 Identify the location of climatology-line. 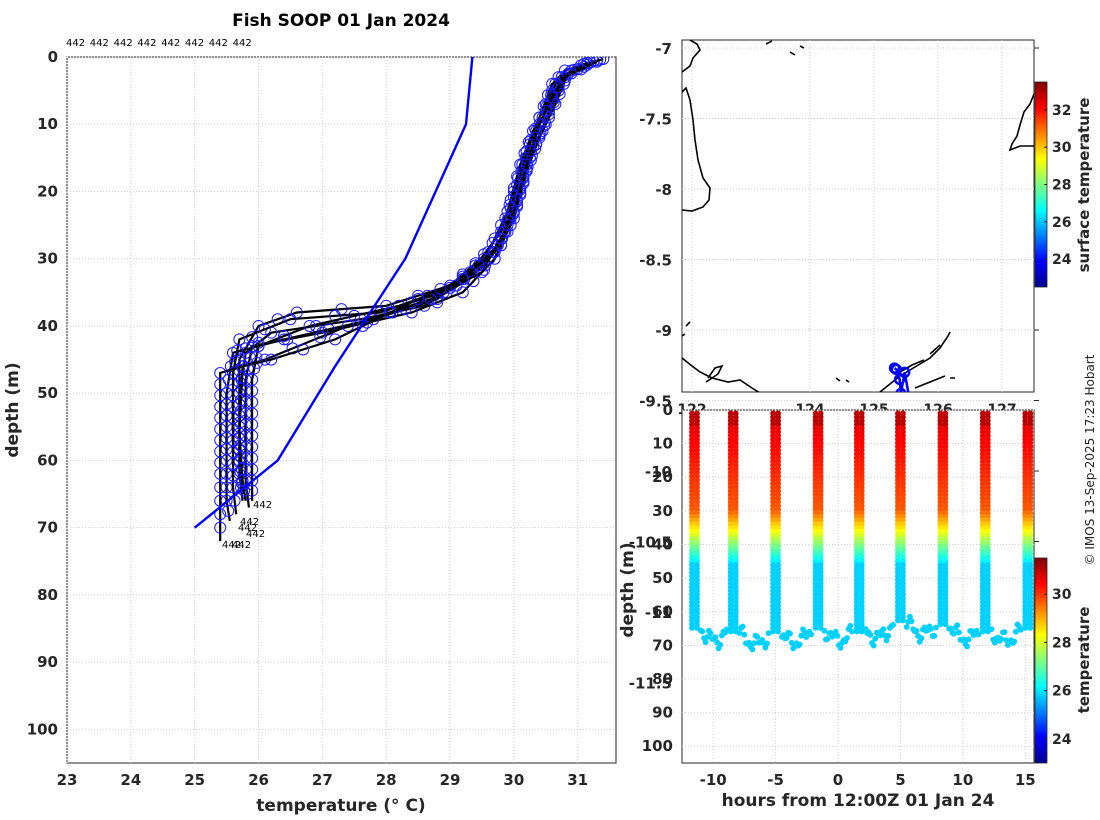
(333, 293).